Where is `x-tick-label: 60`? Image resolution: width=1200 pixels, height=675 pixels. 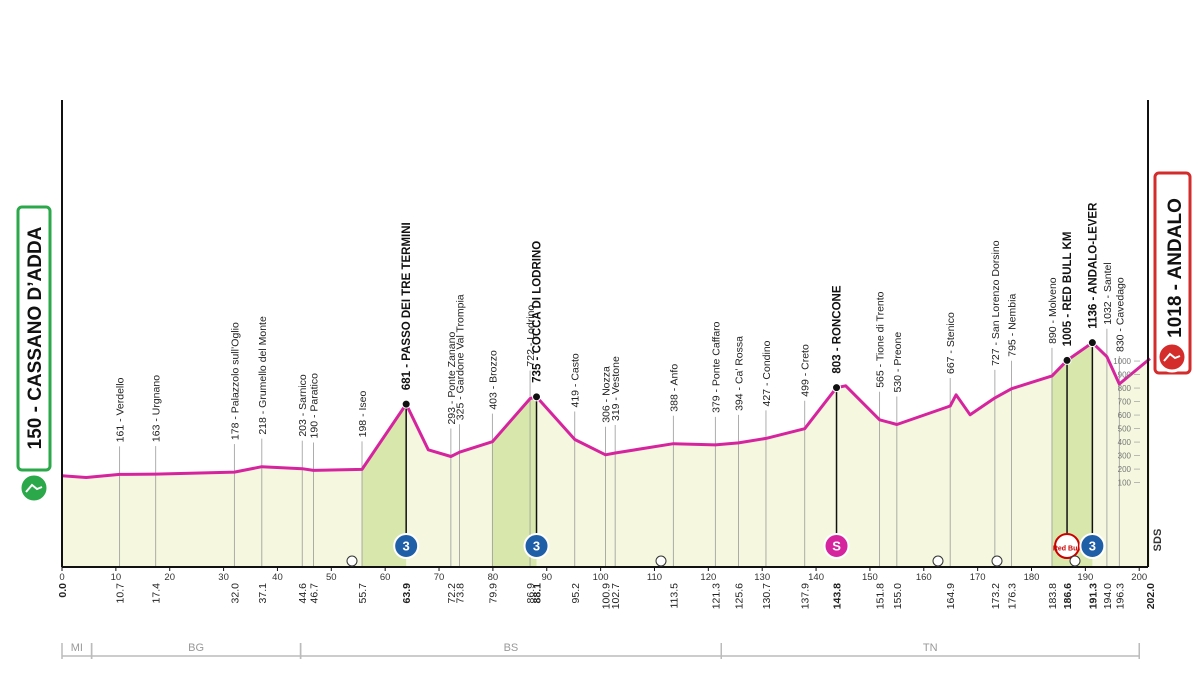 x-tick-label: 60 is located at coordinates (385, 577).